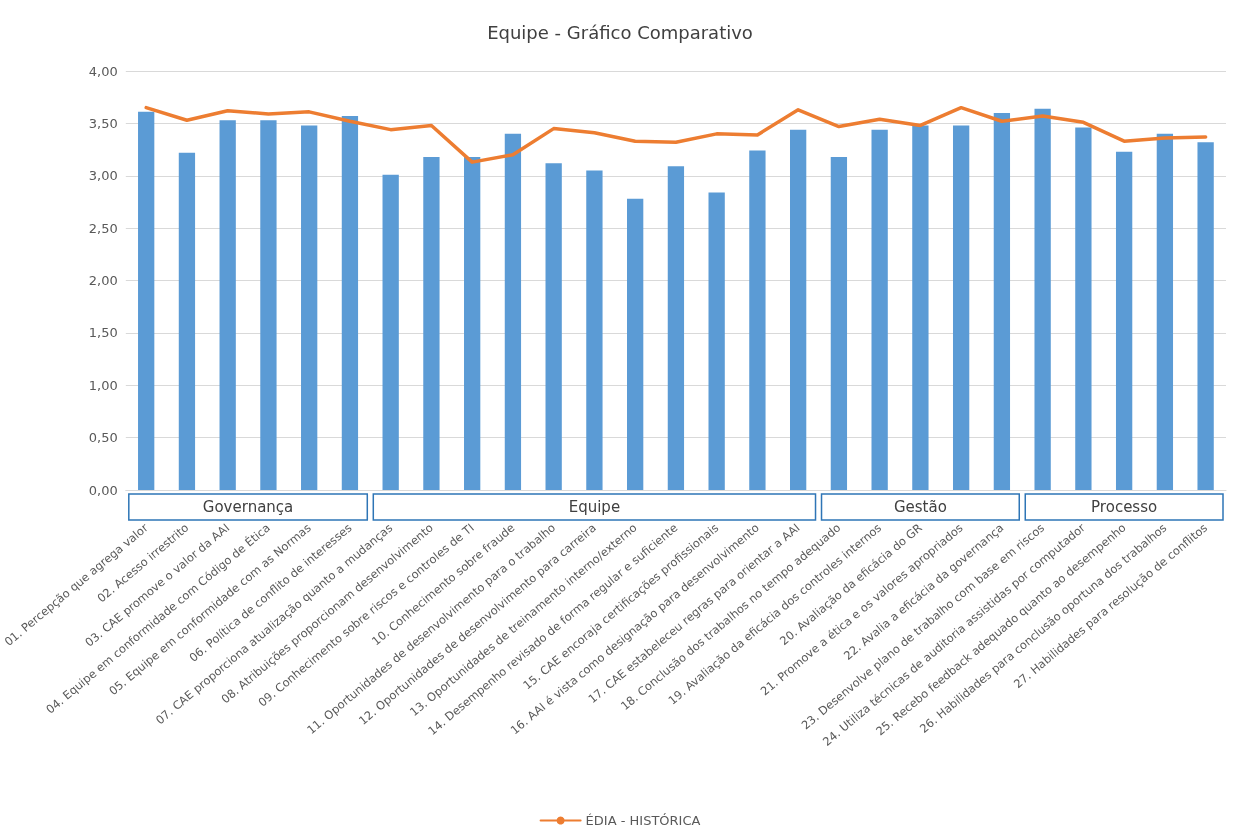  I want to click on text: Processo, so click(1124, 507).